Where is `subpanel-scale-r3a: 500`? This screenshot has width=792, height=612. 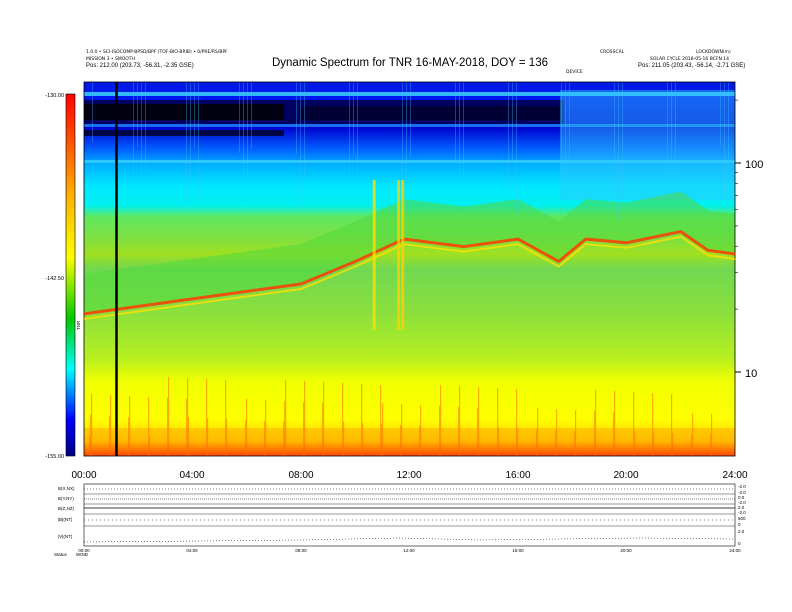 subpanel-scale-r3a: 500 is located at coordinates (742, 518).